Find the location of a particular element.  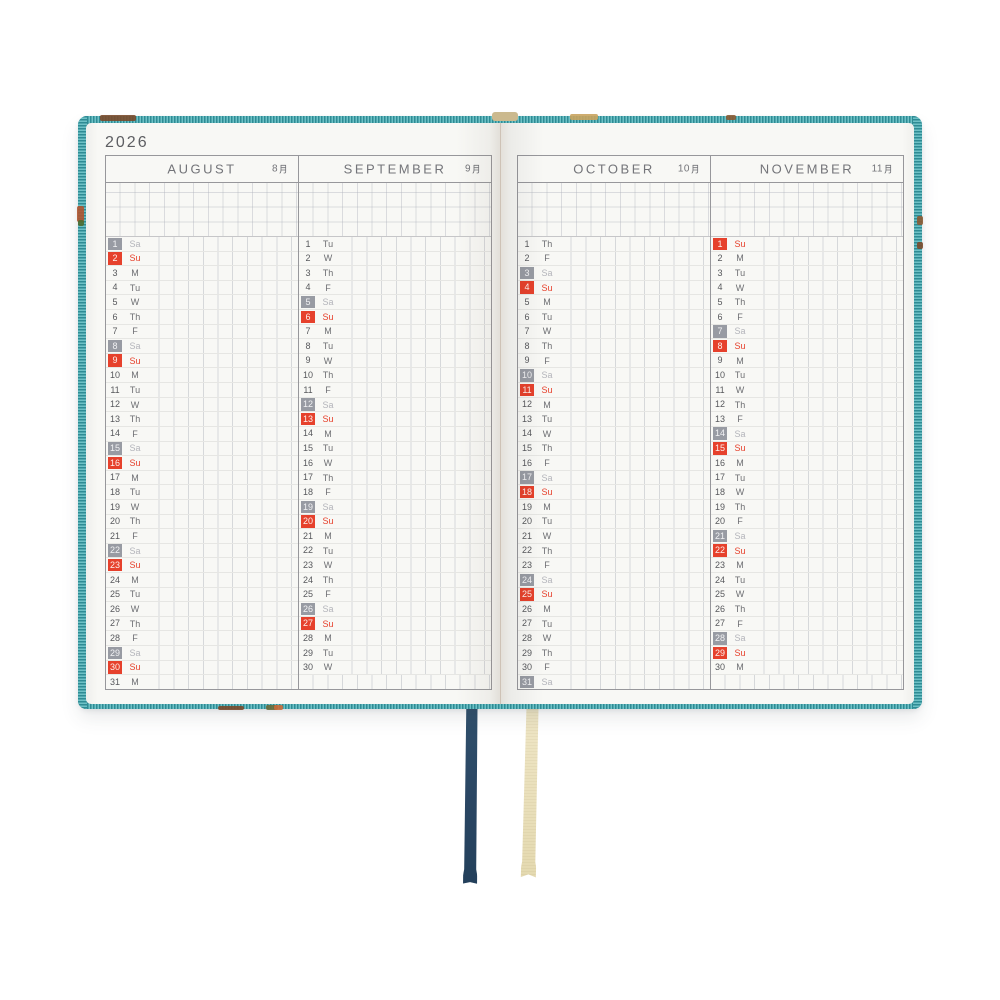

day-row: 27 Su is located at coordinates (395, 624).